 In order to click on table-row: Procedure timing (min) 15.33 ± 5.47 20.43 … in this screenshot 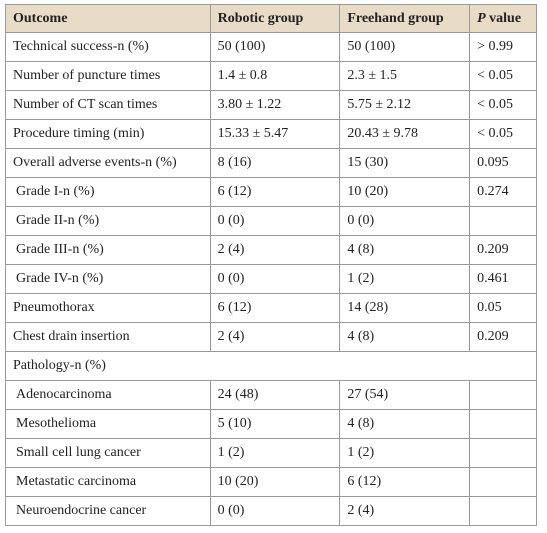, I will do `click(271, 134)`.